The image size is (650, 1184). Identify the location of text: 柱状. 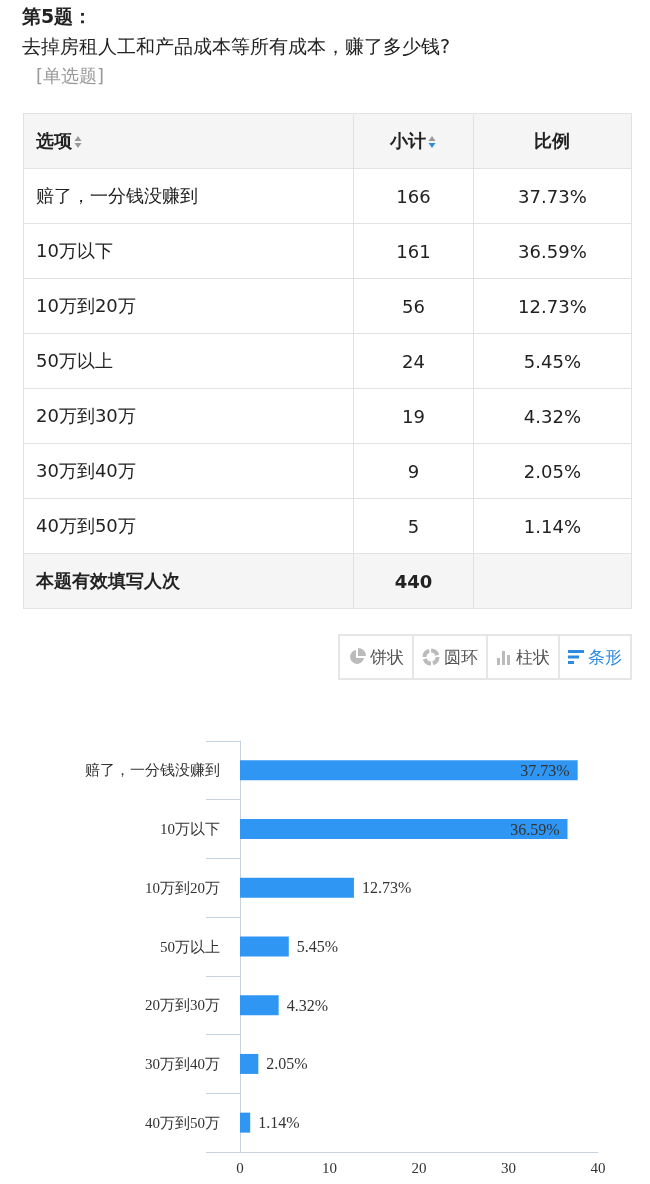
(533, 657).